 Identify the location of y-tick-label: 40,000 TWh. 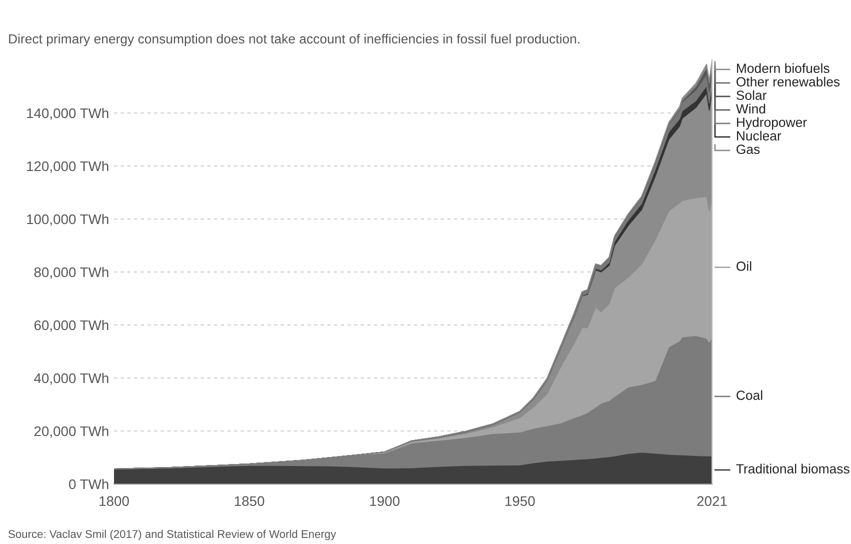
(71, 378).